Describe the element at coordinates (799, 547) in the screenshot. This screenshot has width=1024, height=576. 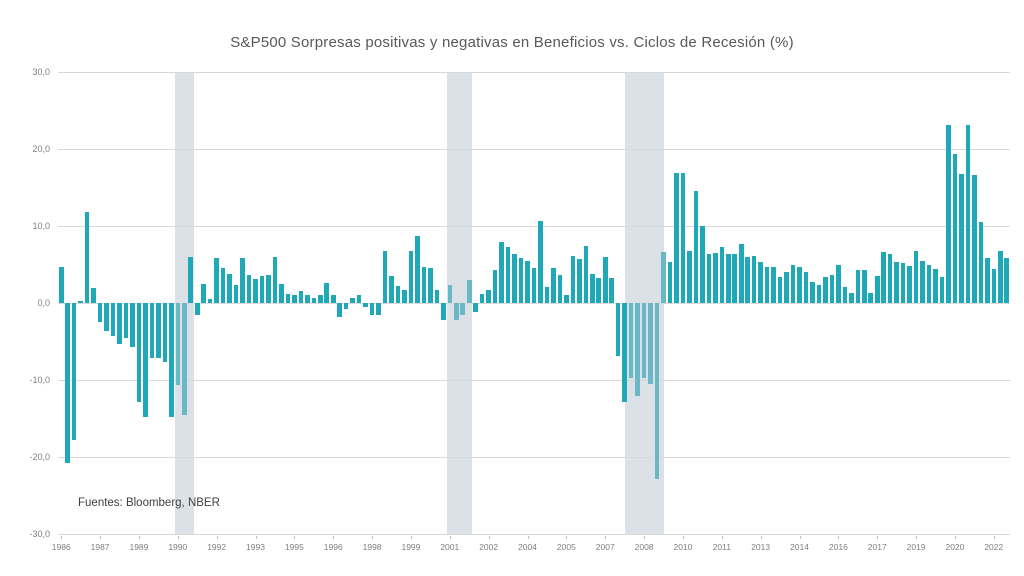
I see `x-axis-label: 2014` at that location.